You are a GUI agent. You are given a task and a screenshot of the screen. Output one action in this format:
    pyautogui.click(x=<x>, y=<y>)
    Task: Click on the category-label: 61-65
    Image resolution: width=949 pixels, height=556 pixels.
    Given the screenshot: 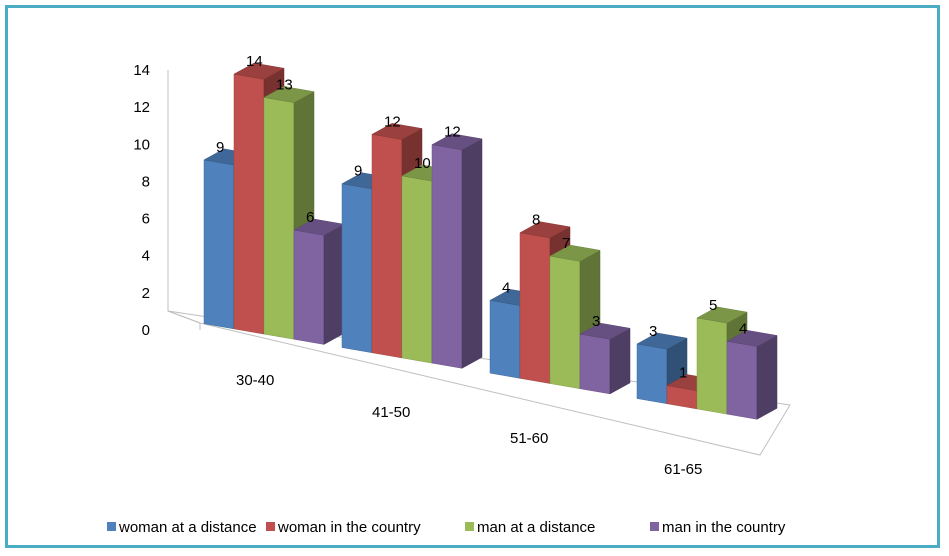 What is the action you would take?
    pyautogui.click(x=683, y=469)
    